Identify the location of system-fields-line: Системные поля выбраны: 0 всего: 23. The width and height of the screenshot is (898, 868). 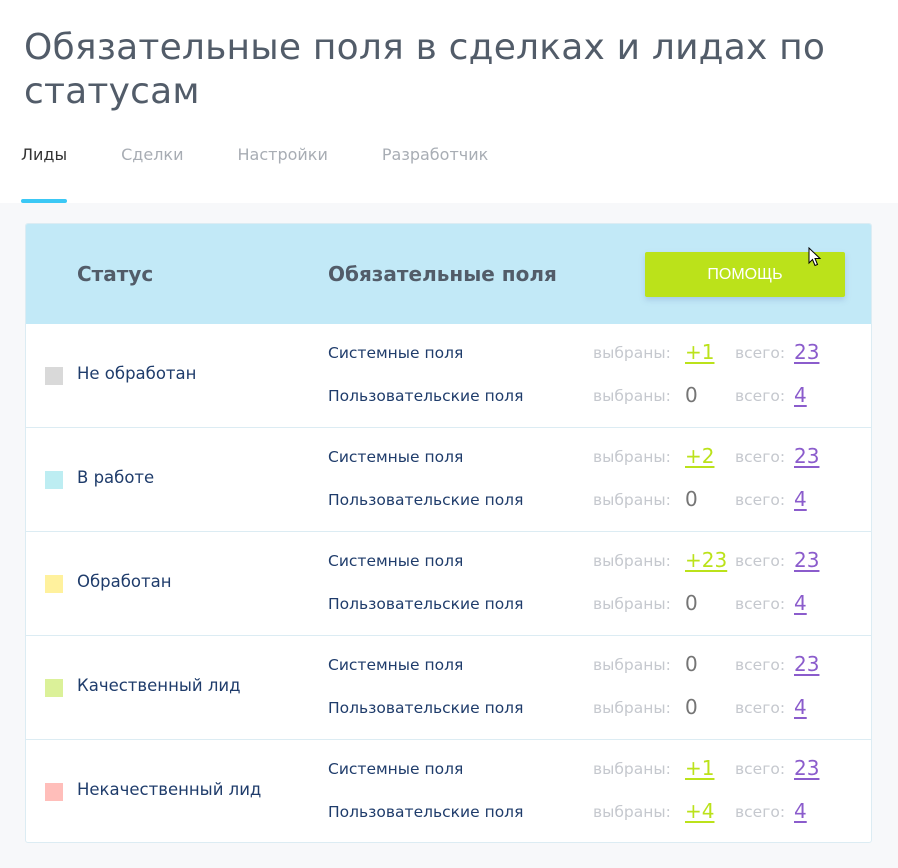
(593, 665).